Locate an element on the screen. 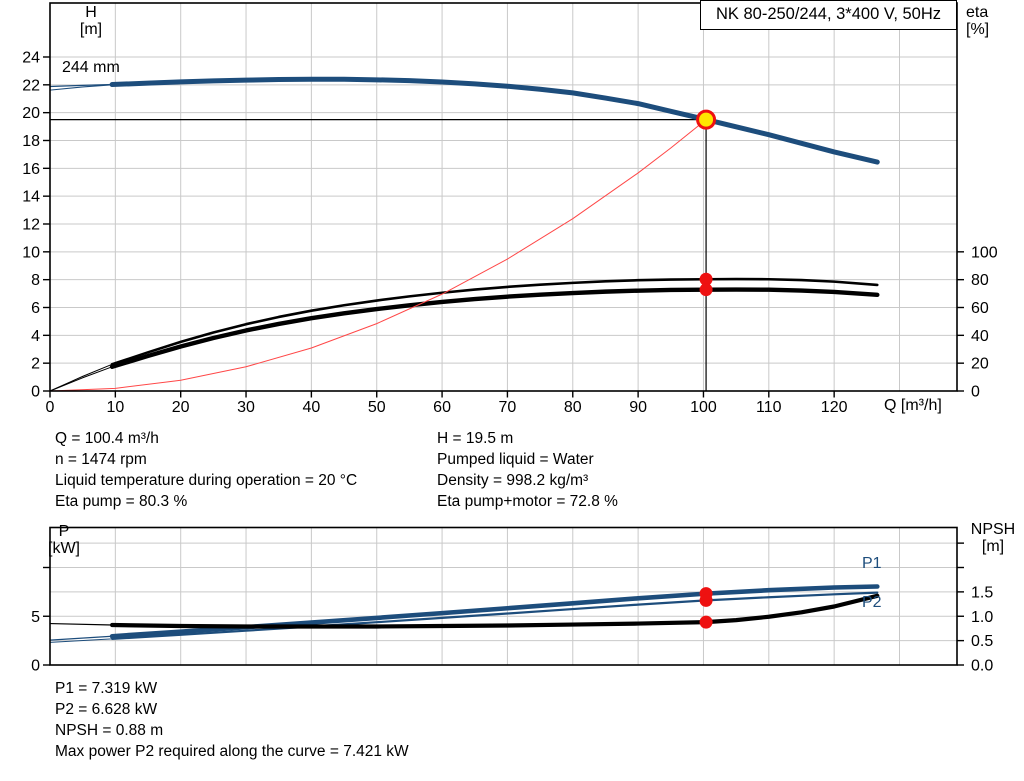 The height and width of the screenshot is (781, 1024). info-line-n: n = 1474 rpm is located at coordinates (101, 459).